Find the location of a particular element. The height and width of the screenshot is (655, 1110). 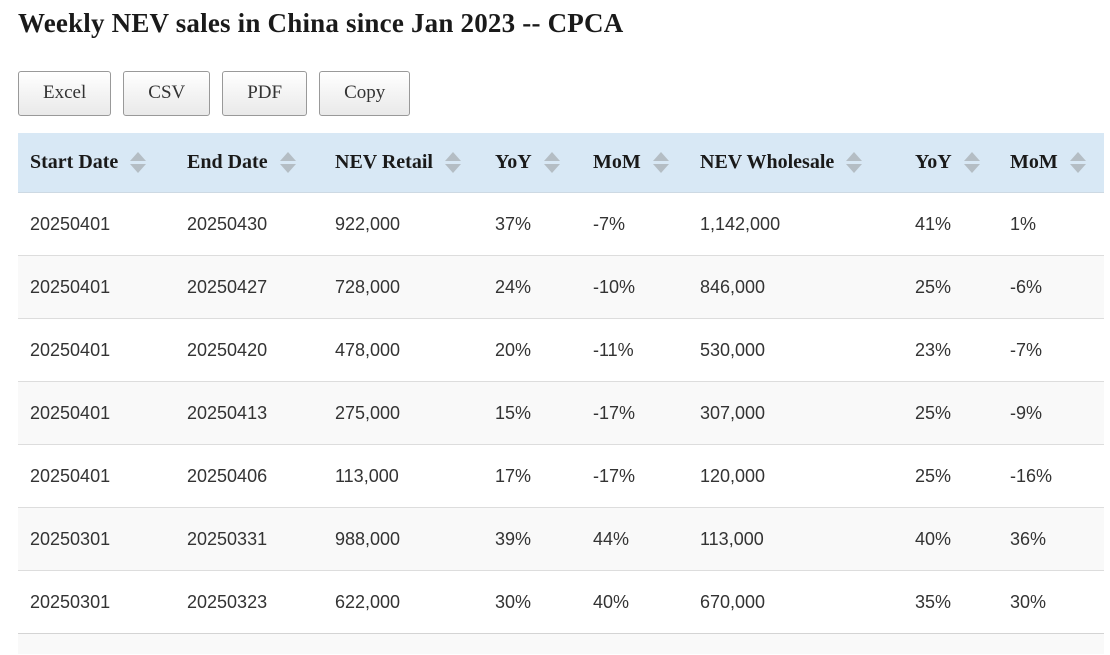

cell-end-date: 20250331 is located at coordinates (249, 539).